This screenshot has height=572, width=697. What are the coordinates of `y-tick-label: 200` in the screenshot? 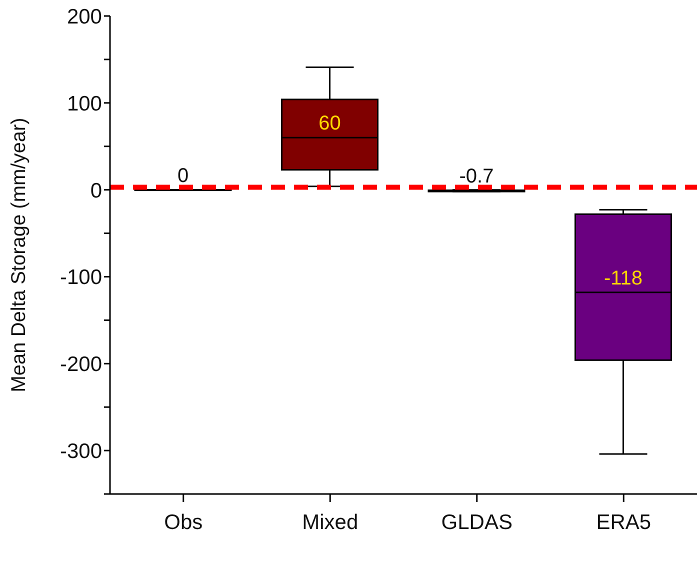 It's located at (84, 16).